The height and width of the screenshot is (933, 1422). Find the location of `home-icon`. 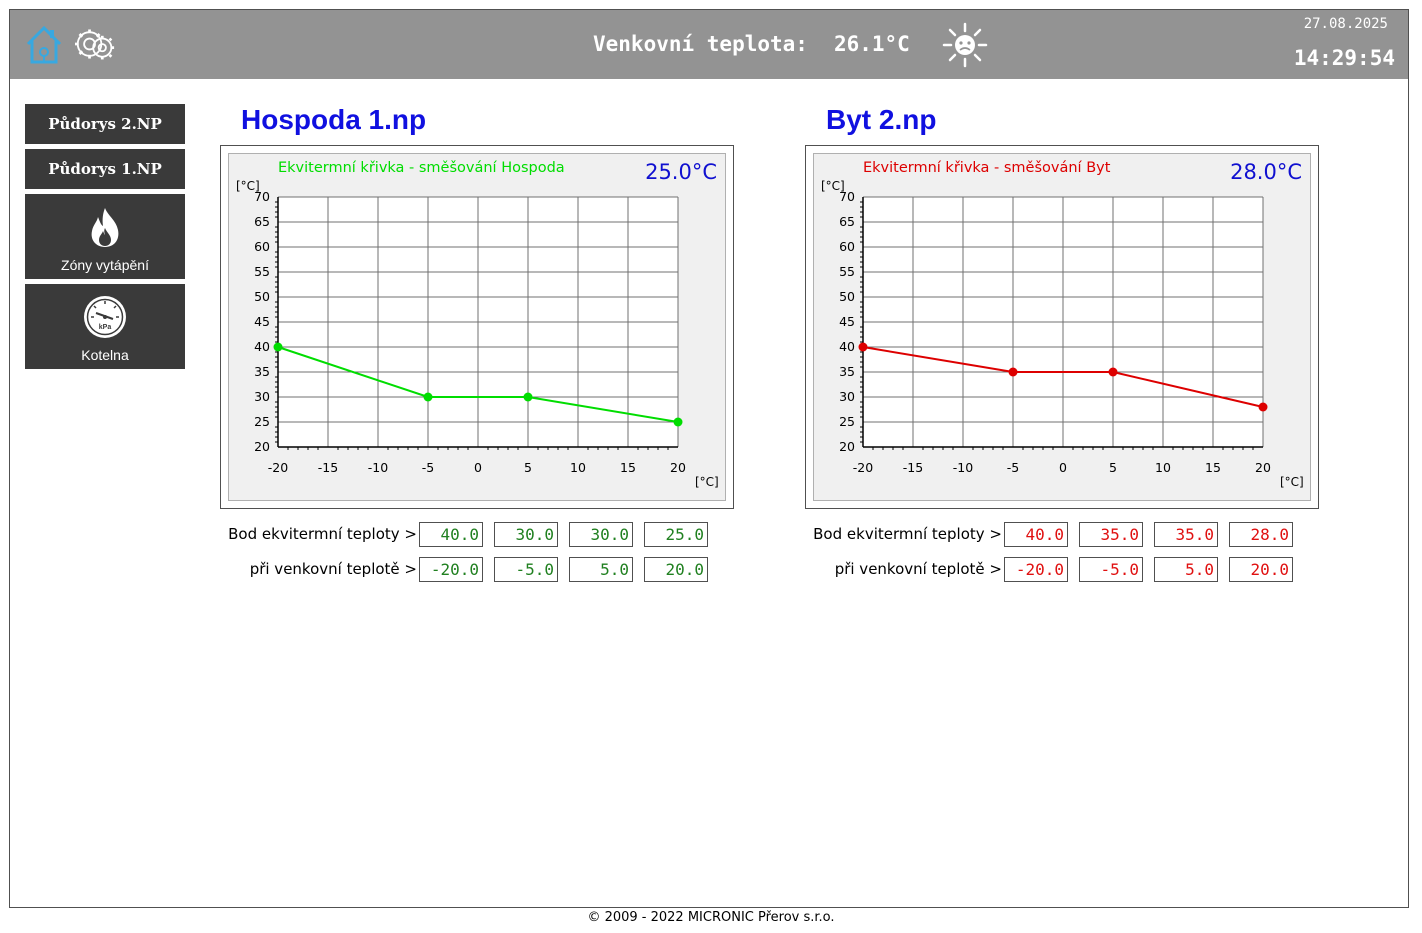

home-icon is located at coordinates (44, 44).